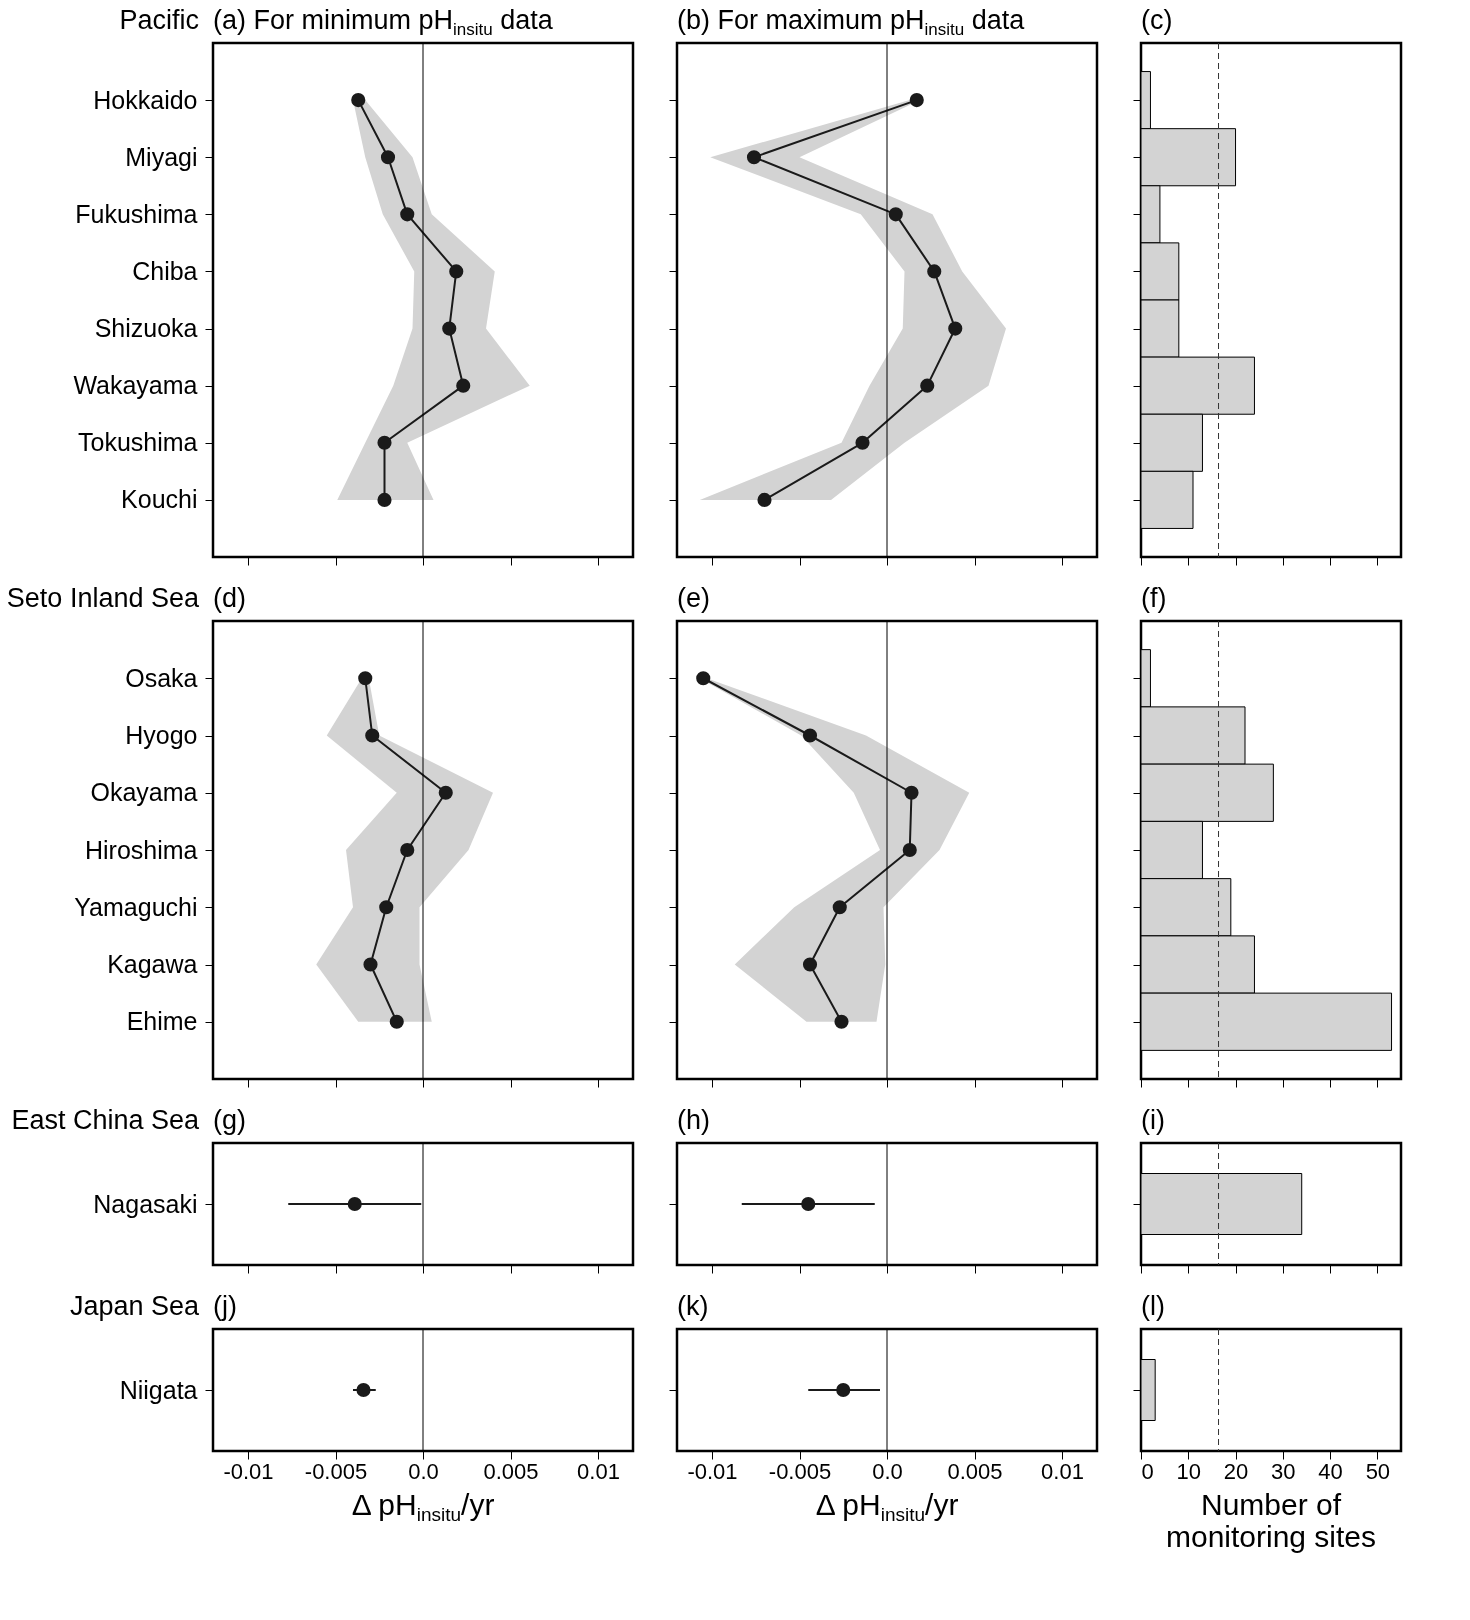 The width and height of the screenshot is (1470, 1620). I want to click on chart-title: (e), so click(693, 598).